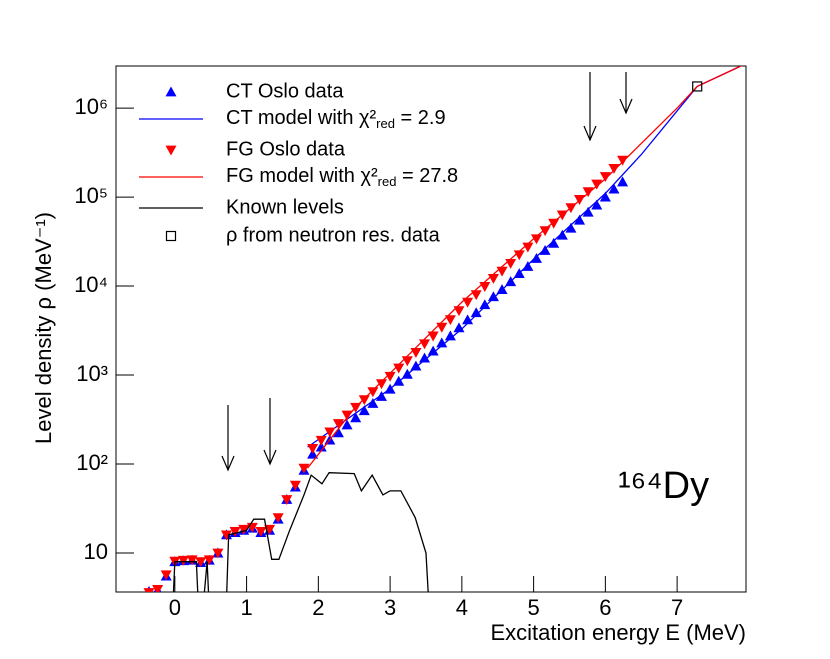 Image resolution: width=830 pixels, height=659 pixels. Describe the element at coordinates (663, 486) in the screenshot. I see `annotation: ¹⁶⁴Dy` at that location.